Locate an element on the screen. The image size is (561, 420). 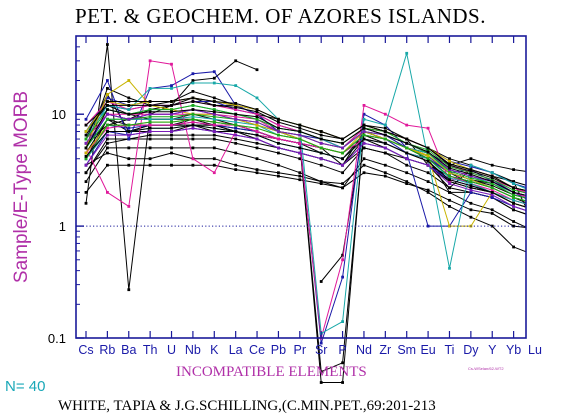
chart-title: PET. & GEOCHEM. OF AZORES ISLANDS. is located at coordinates (280, 16).